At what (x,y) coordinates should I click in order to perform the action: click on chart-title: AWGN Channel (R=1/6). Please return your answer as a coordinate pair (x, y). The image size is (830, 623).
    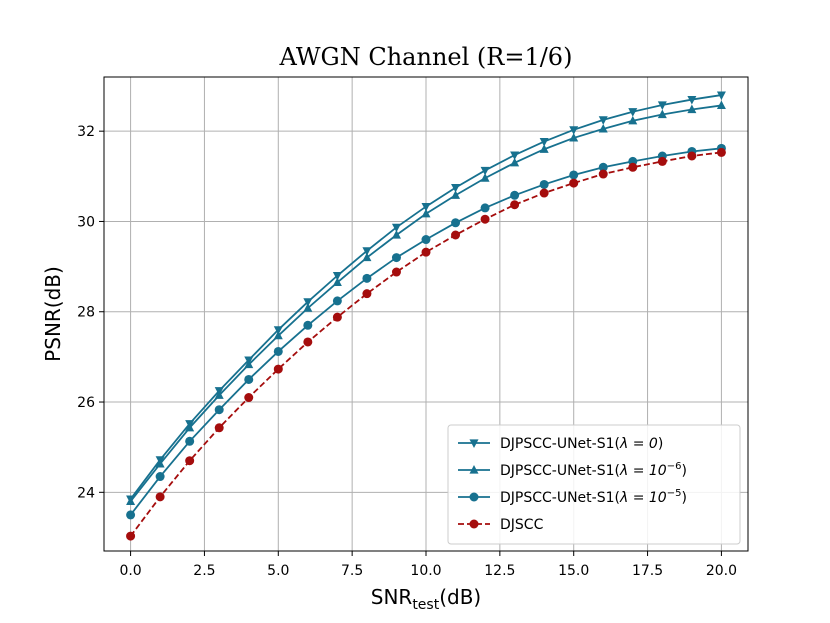
    Looking at the image, I should click on (426, 57).